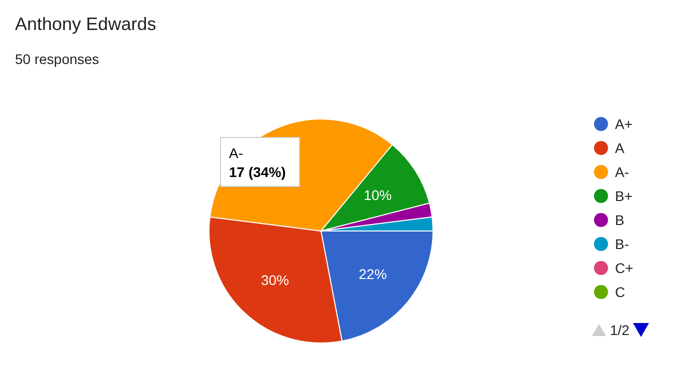  I want to click on legend-label: C+, so click(624, 268).